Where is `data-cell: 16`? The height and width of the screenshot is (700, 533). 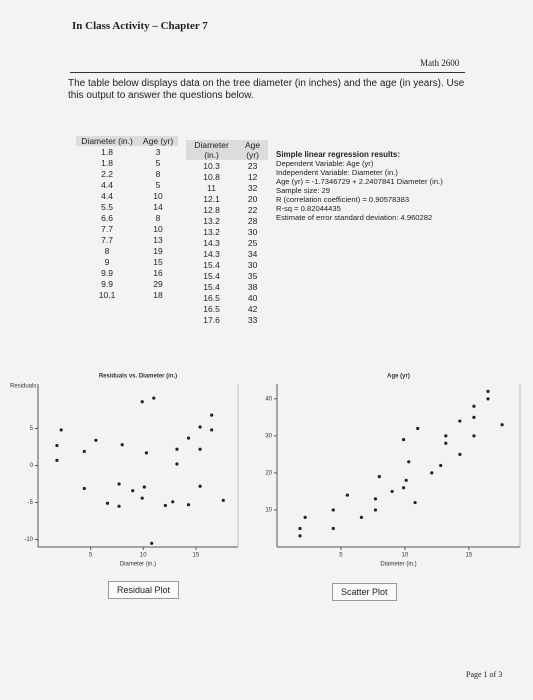
data-cell: 16 is located at coordinates (158, 272).